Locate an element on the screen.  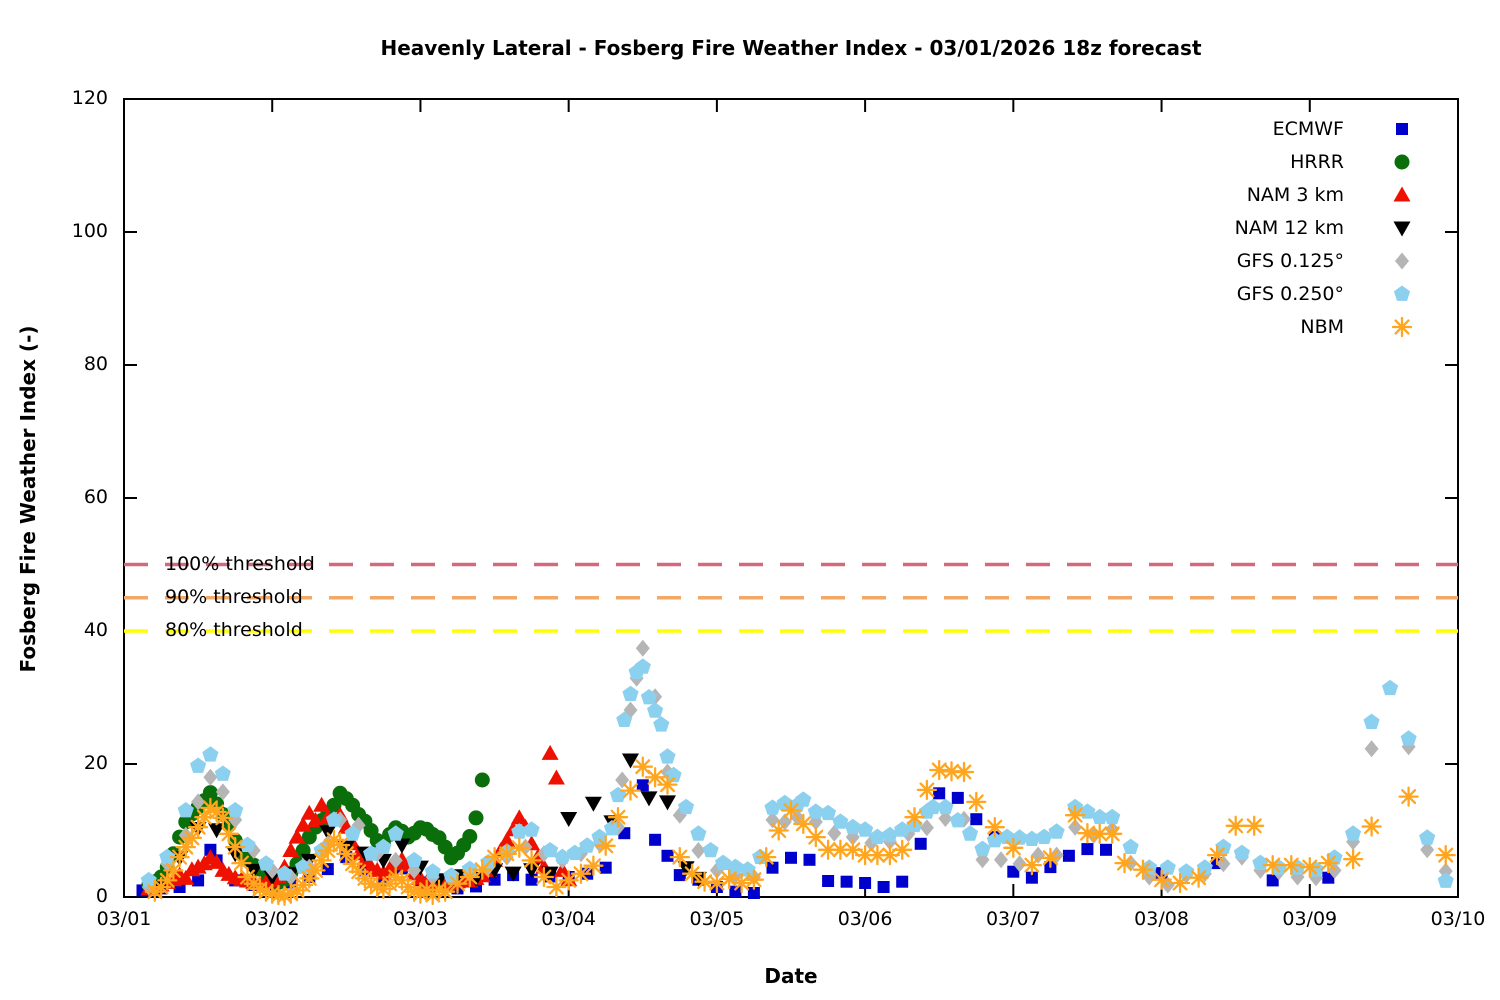
legend-label: ECMWF is located at coordinates (1308, 128).